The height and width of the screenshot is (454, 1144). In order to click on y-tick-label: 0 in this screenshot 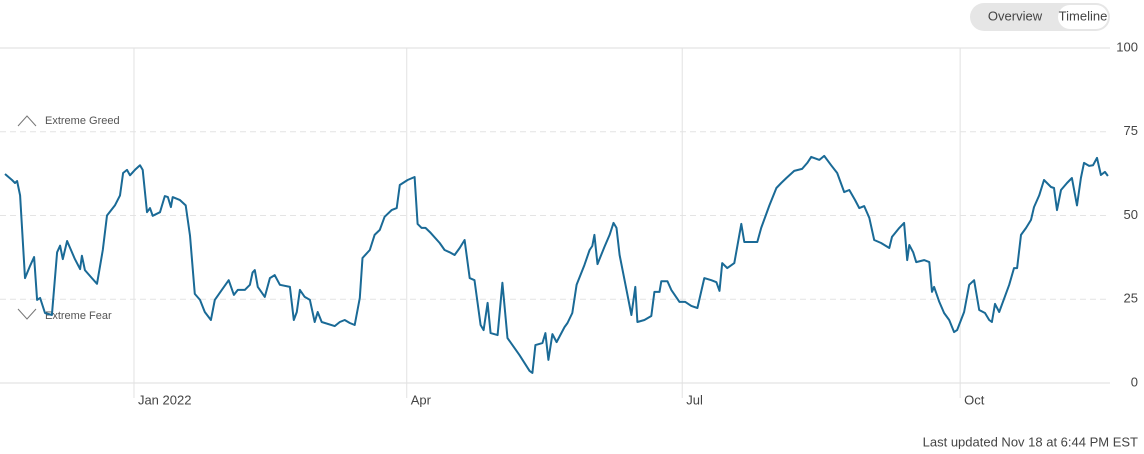, I will do `click(1134, 381)`.